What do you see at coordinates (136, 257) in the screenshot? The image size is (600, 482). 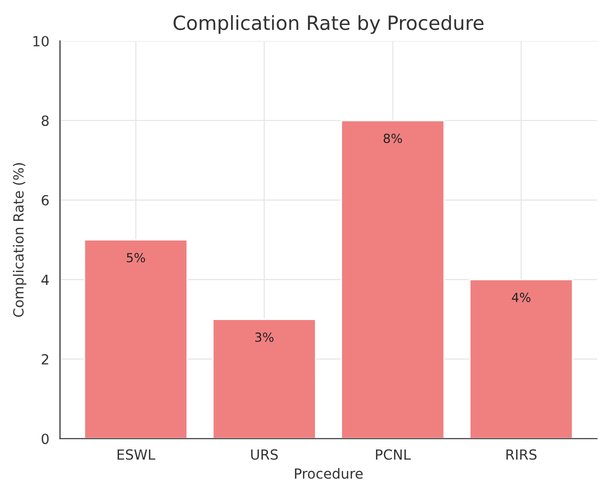 I see `data-label: 5%` at bounding box center [136, 257].